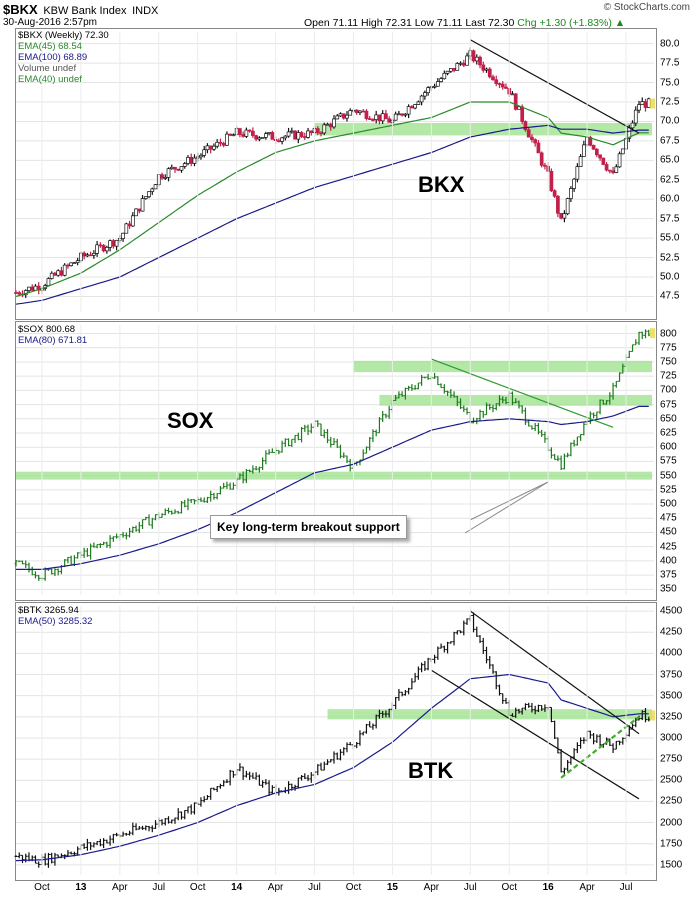  What do you see at coordinates (489, 714) in the screenshot?
I see `support-band` at bounding box center [489, 714].